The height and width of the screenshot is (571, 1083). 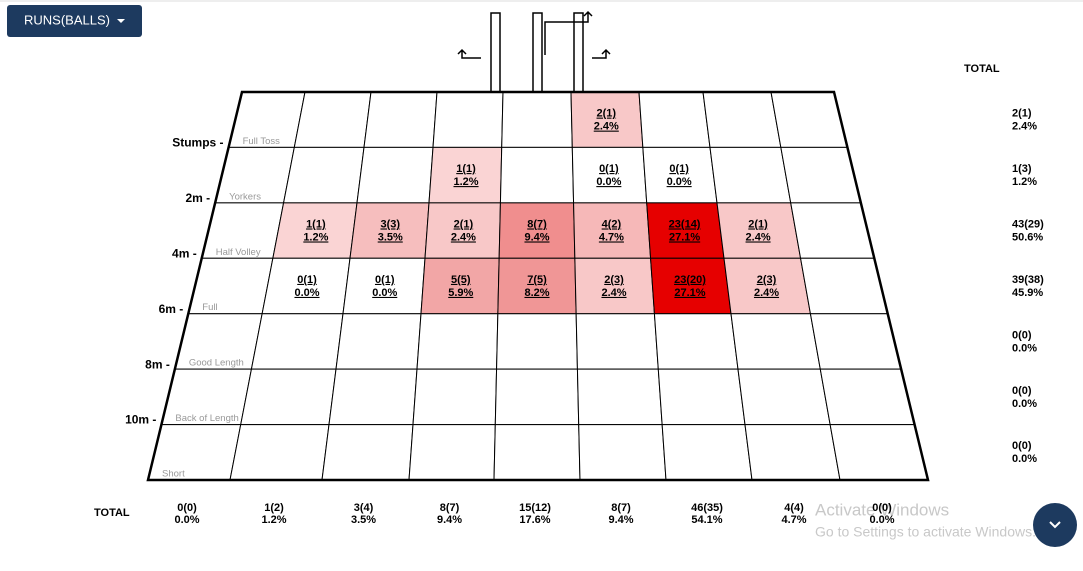 What do you see at coordinates (767, 280) in the screenshot?
I see `cell-value: 2(3)` at bounding box center [767, 280].